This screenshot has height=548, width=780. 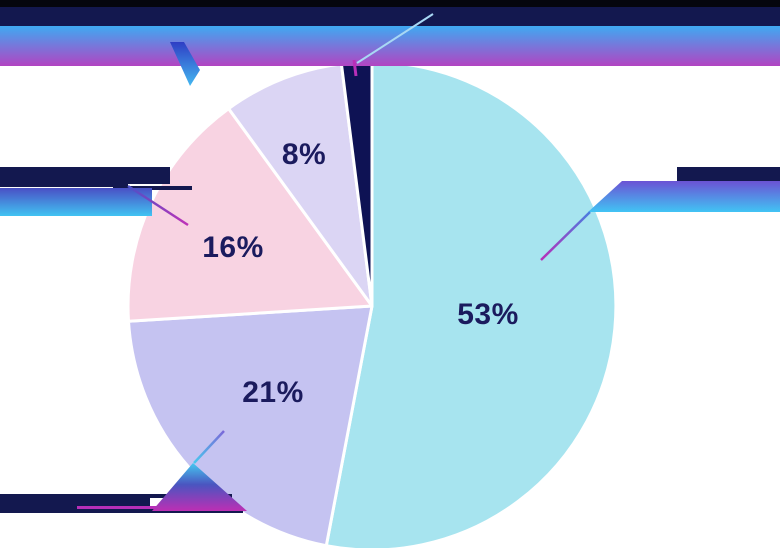 I want to click on magenta-smear-line-bottom, so click(x=130, y=507).